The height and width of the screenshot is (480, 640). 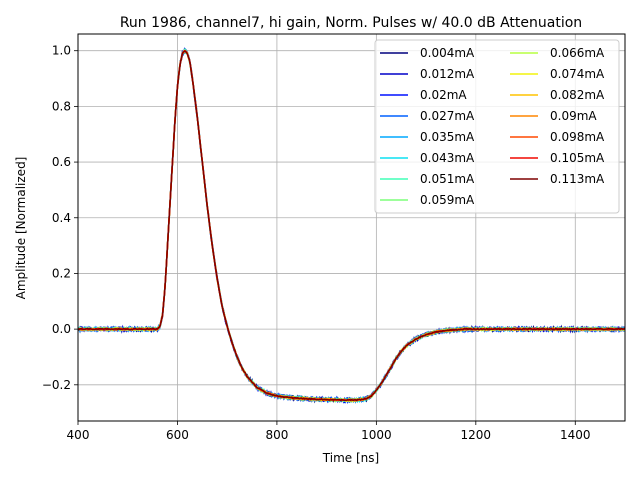 What do you see at coordinates (56, 385) in the screenshot?
I see `y-tick-label: −0.2` at bounding box center [56, 385].